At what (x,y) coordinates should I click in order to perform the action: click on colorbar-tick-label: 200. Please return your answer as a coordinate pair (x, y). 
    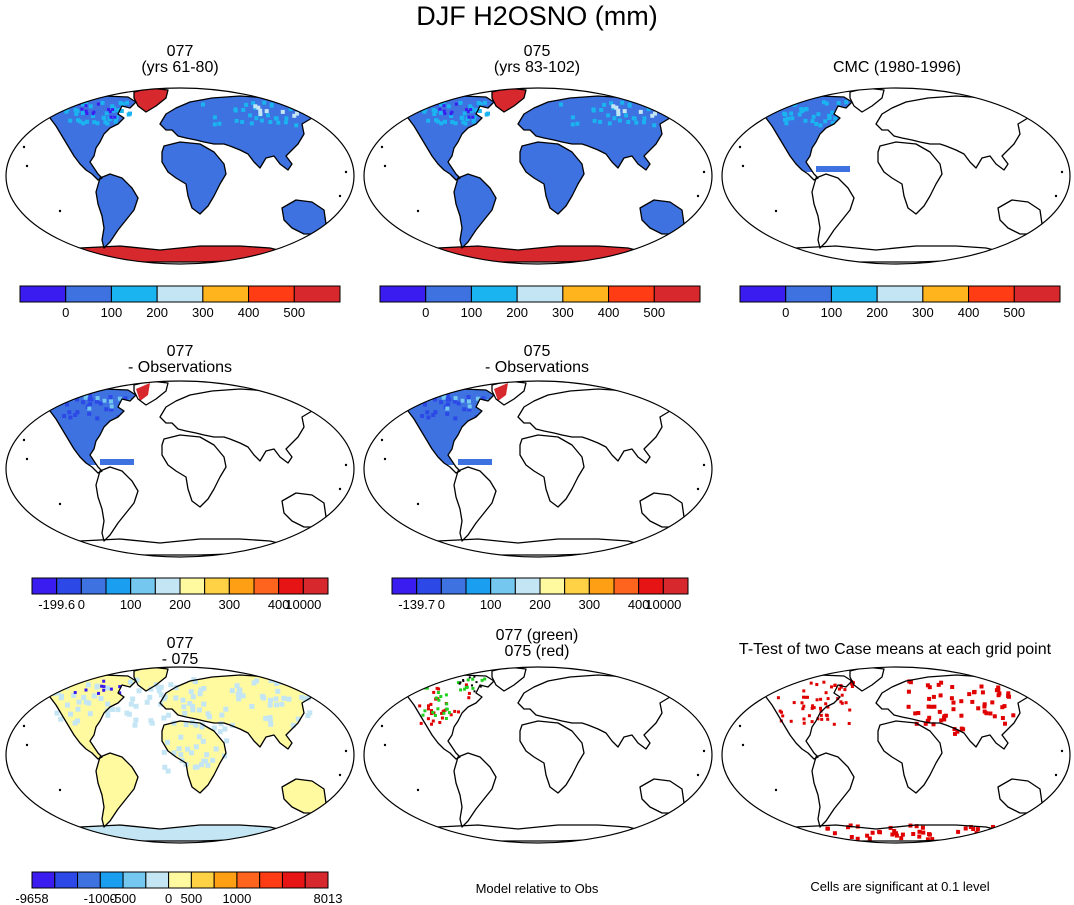
    Looking at the image, I should click on (540, 604).